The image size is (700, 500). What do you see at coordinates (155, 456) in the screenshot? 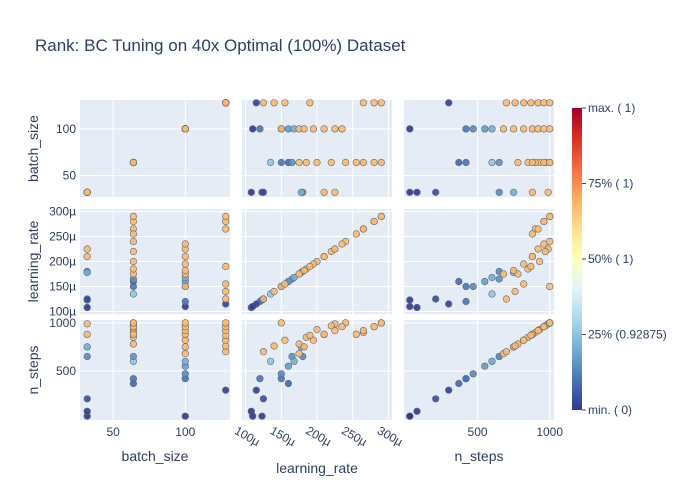
I see `x-axis-title: batch_size` at bounding box center [155, 456].